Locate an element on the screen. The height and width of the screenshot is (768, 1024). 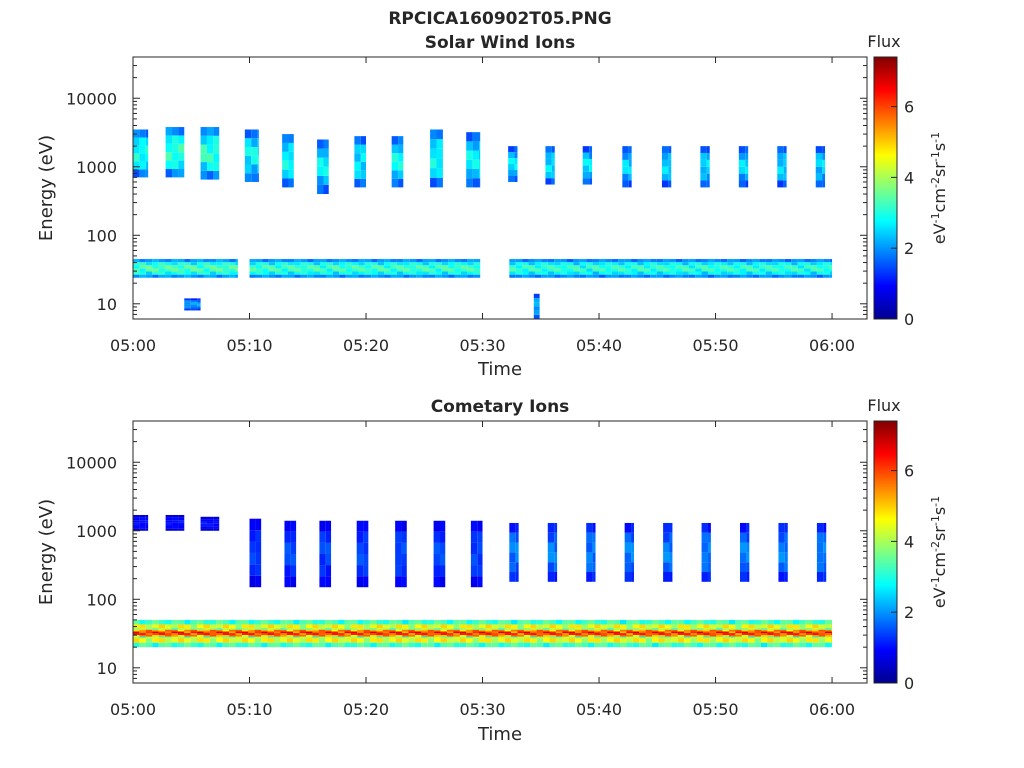
x-tick-label: 05:50 is located at coordinates (715, 345).